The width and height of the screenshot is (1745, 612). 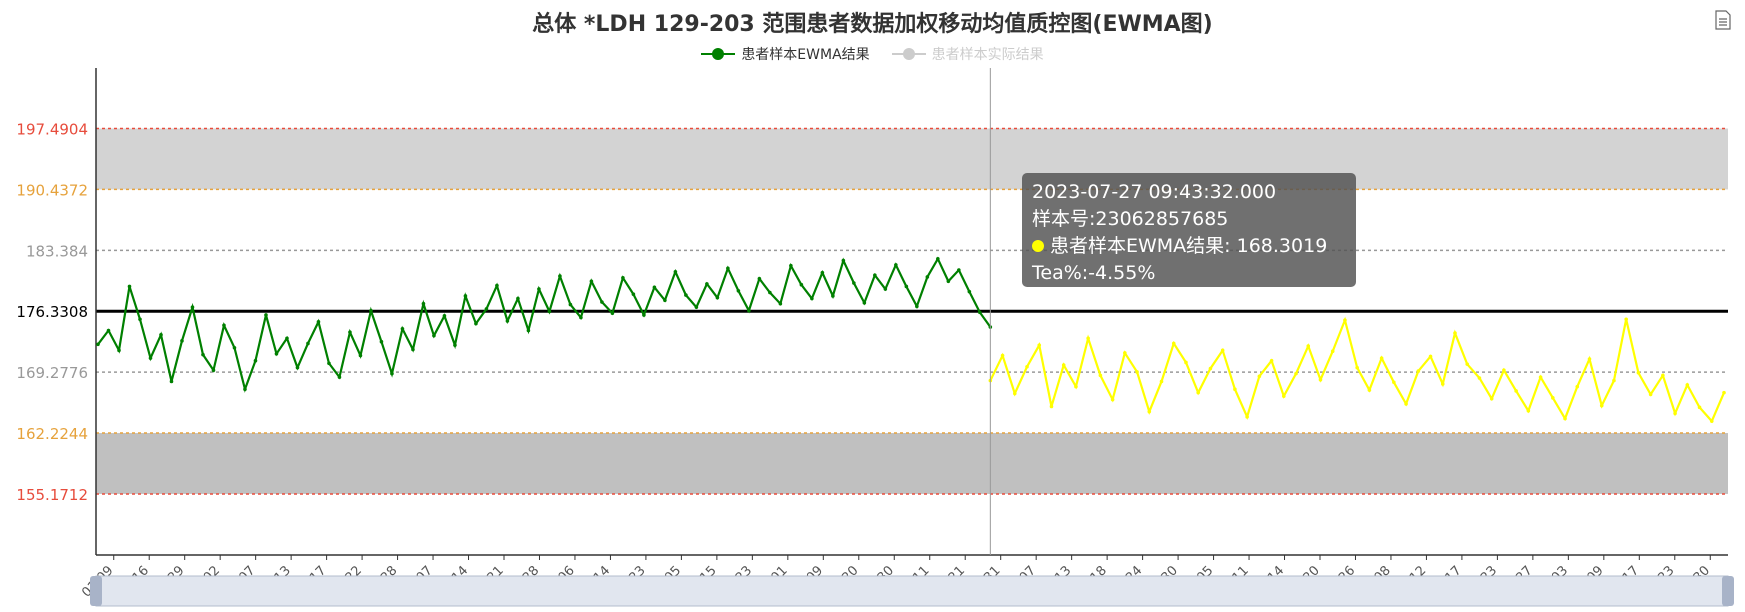 I want to click on y-tick-label: 183.384, so click(x=57, y=251).